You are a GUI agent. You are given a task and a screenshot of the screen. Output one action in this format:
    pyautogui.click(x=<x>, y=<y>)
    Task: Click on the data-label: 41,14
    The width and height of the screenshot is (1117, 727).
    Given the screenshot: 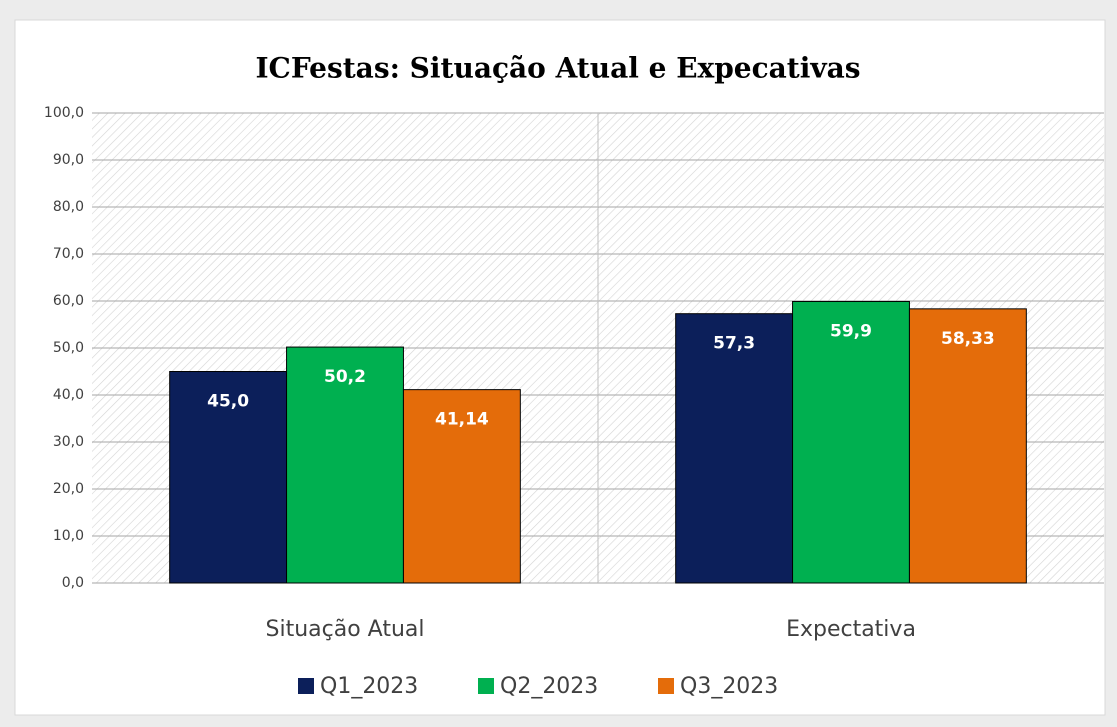 What is the action you would take?
    pyautogui.click(x=462, y=420)
    